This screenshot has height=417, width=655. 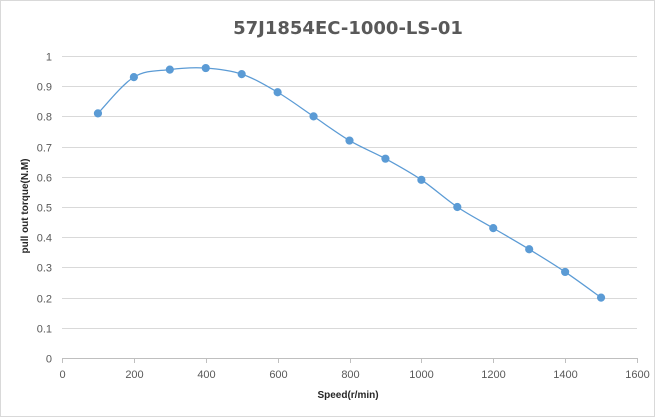 I want to click on x-tick-labels: 0 200 400 600 800 1000 1200 1400 1600, so click(x=354, y=375).